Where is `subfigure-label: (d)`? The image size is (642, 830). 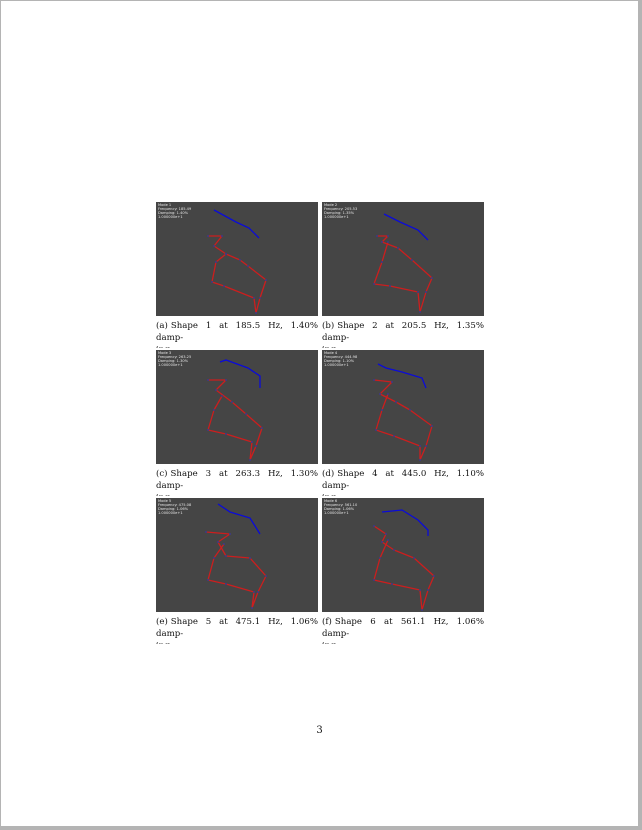
subfigure-label: (d) is located at coordinates (328, 474).